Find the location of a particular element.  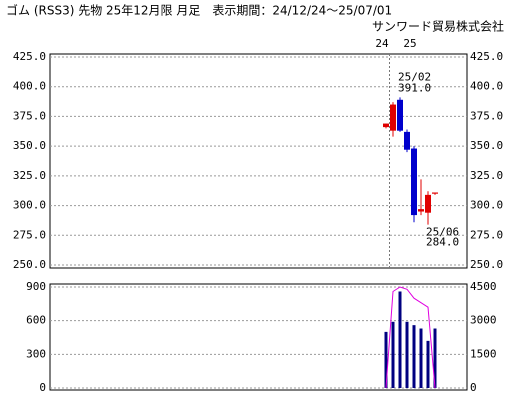

y2-tick-label: 1500 is located at coordinates (483, 353).